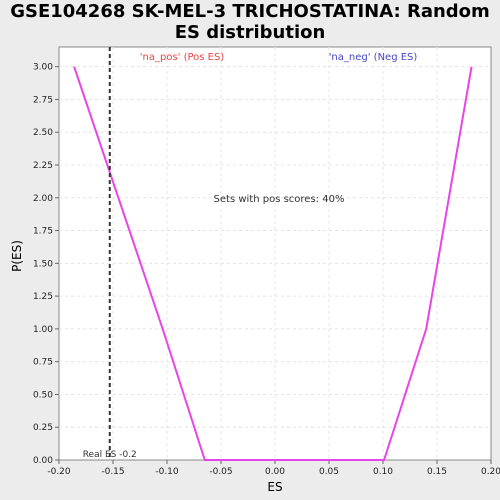 This screenshot has width=500, height=500. What do you see at coordinates (43, 68) in the screenshot?
I see `y-tick-label: 3.00` at bounding box center [43, 68].